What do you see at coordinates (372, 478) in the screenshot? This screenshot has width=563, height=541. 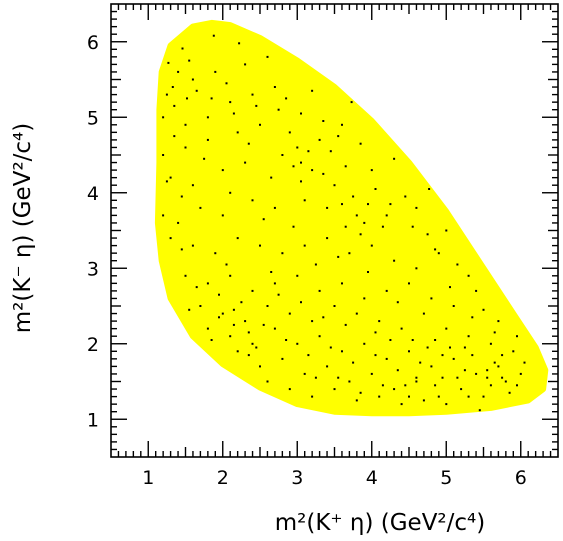 I see `x-tick-label: 4` at bounding box center [372, 478].